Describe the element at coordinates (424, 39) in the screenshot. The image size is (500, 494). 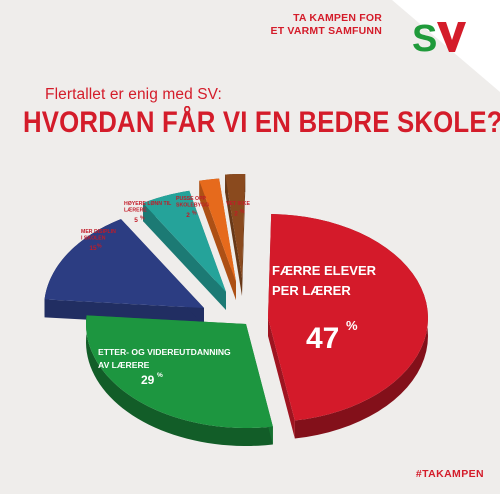
I see `sv-logo-icon: S` at that location.